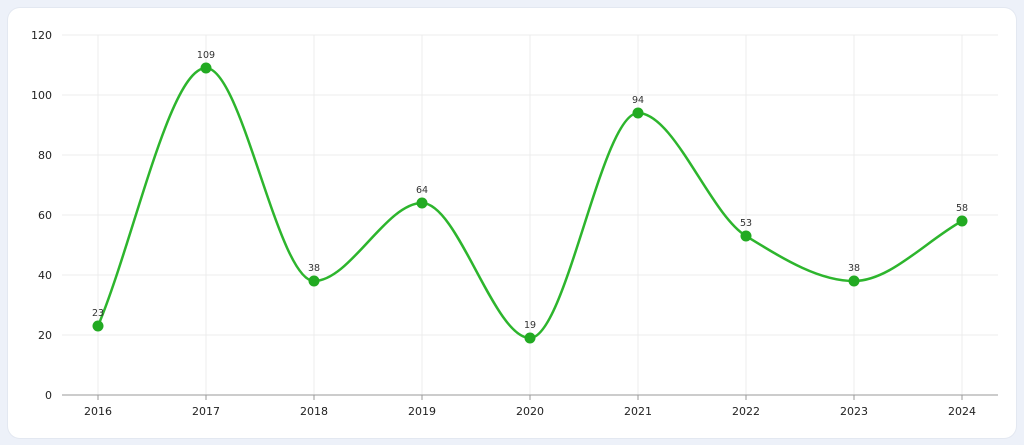 Image resolution: width=1024 pixels, height=445 pixels. What do you see at coordinates (854, 411) in the screenshot?
I see `x-tick-label: 2023` at bounding box center [854, 411].